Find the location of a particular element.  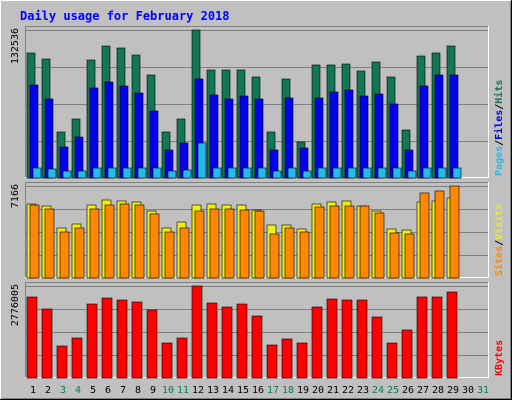

day-label-22: 22 is located at coordinates (348, 390).